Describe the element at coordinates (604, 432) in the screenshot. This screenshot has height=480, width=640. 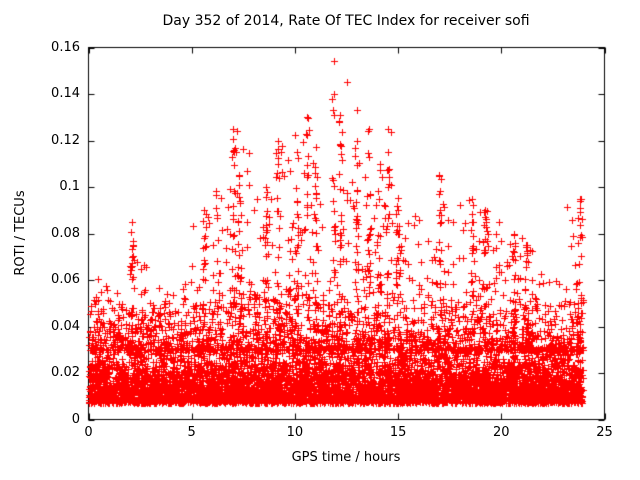
I see `x-tick-label: 25` at that location.